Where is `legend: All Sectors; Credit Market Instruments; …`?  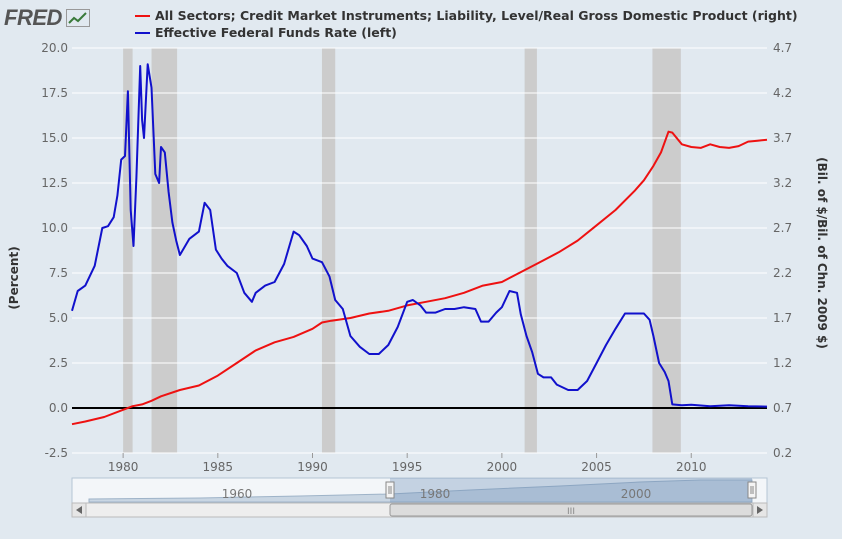 legend: All Sectors; Credit Market Instruments; … is located at coordinates (466, 24).